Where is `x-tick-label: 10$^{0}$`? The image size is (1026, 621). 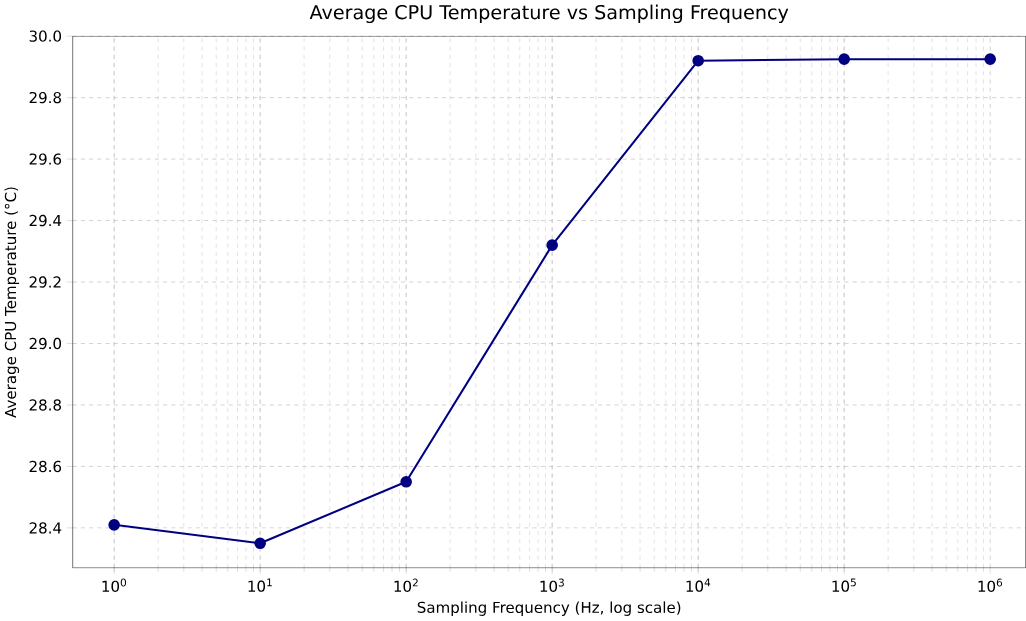
x-tick-label: 10$^{0}$ is located at coordinates (114, 585).